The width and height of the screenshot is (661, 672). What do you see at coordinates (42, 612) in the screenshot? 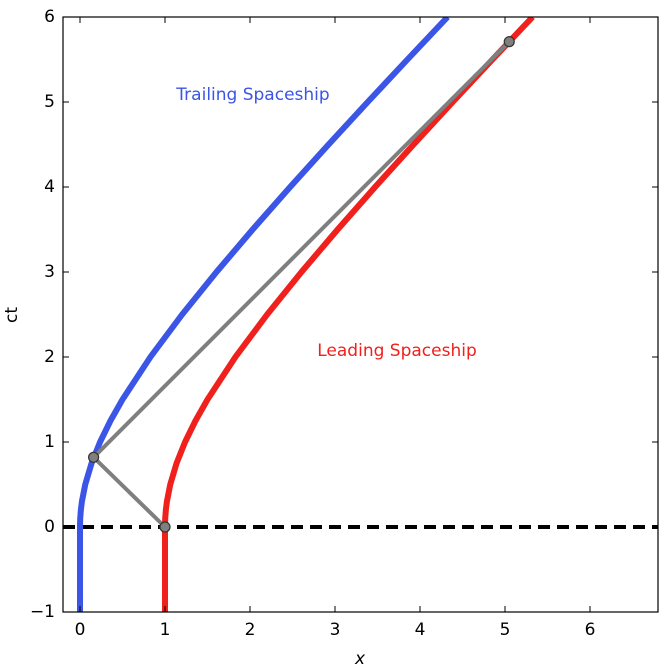
I see `y-tick-label: −1` at bounding box center [42, 612].